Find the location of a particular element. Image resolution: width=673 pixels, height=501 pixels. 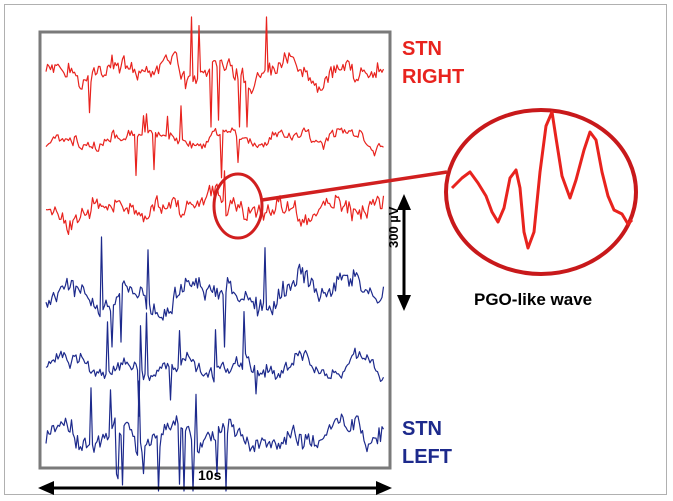

time-arrow-left is located at coordinates (46, 488).